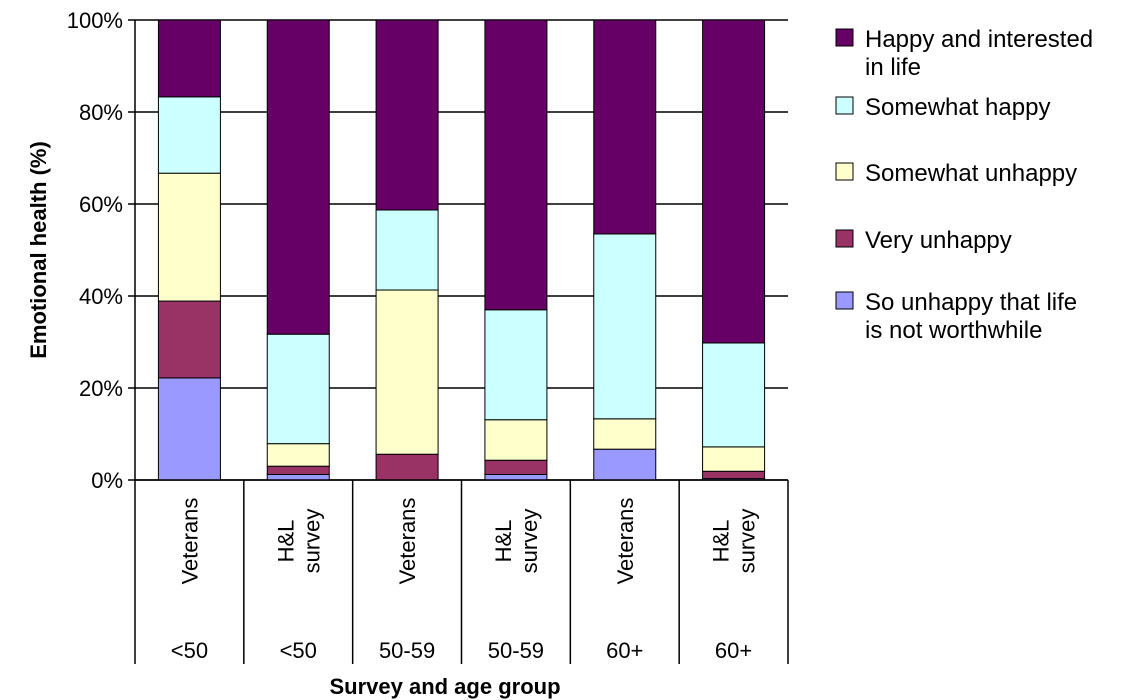 Image resolution: width=1144 pixels, height=700 pixels. What do you see at coordinates (953, 330) in the screenshot?
I see `legend-label: is not worthwhile` at bounding box center [953, 330].